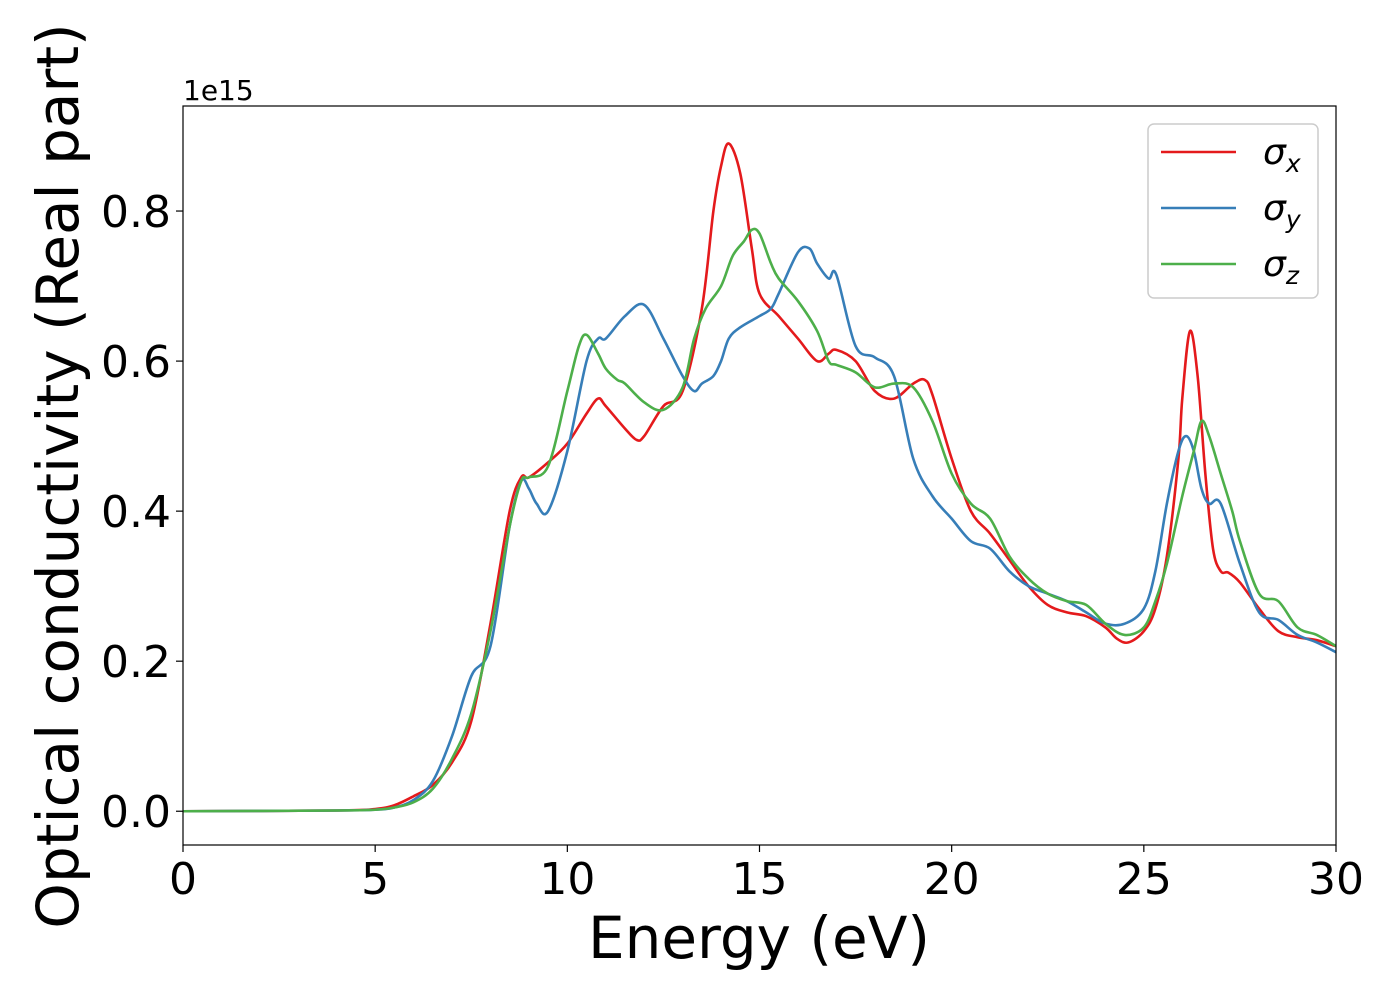  What do you see at coordinates (1144, 879) in the screenshot?
I see `x-tick-label: 25` at bounding box center [1144, 879].